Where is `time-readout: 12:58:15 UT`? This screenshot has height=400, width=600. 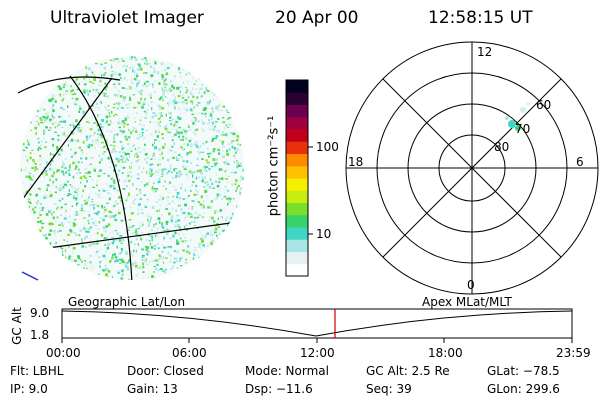
time-readout: 12:58:15 UT is located at coordinates (480, 18).